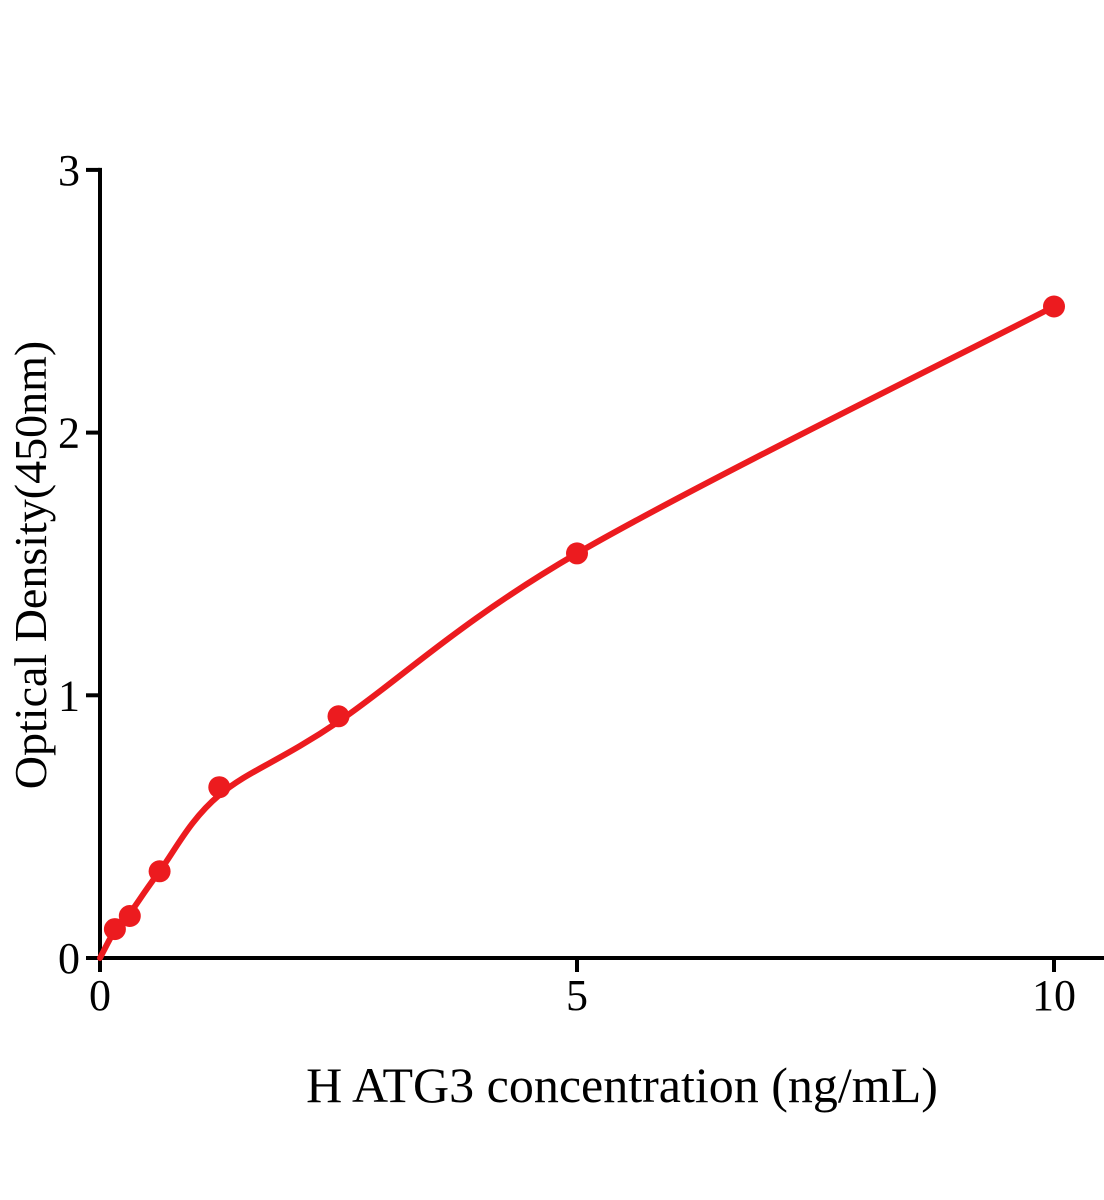 This screenshot has width=1104, height=1200. What do you see at coordinates (69, 958) in the screenshot?
I see `y-axis-tick-label: 0` at bounding box center [69, 958].